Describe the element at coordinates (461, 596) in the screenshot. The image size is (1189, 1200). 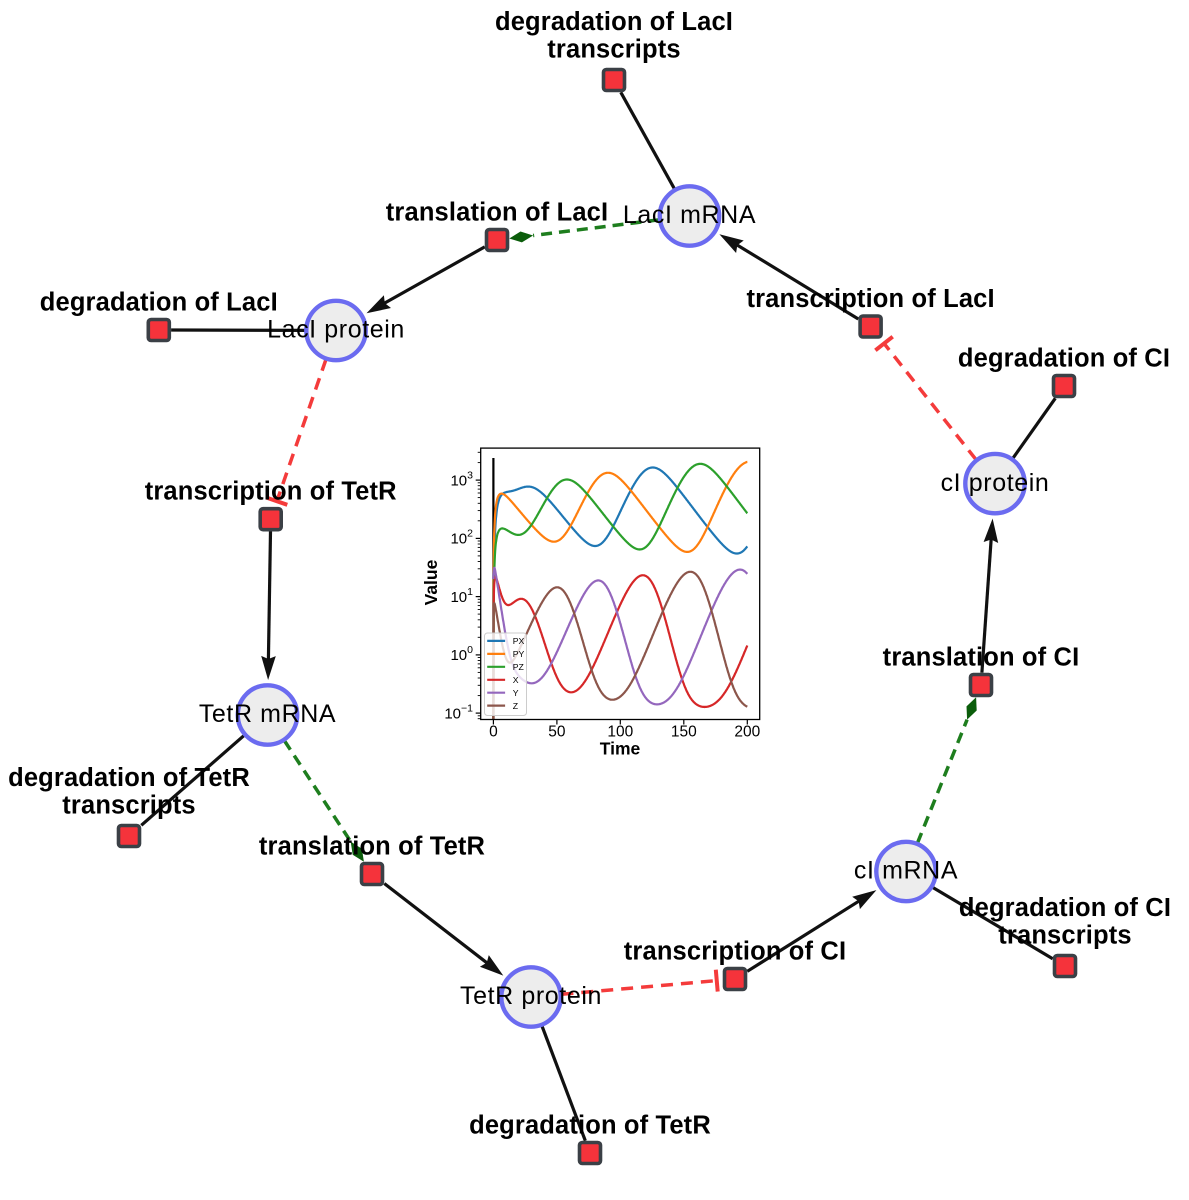
I see `svg-text: 101` at that location.